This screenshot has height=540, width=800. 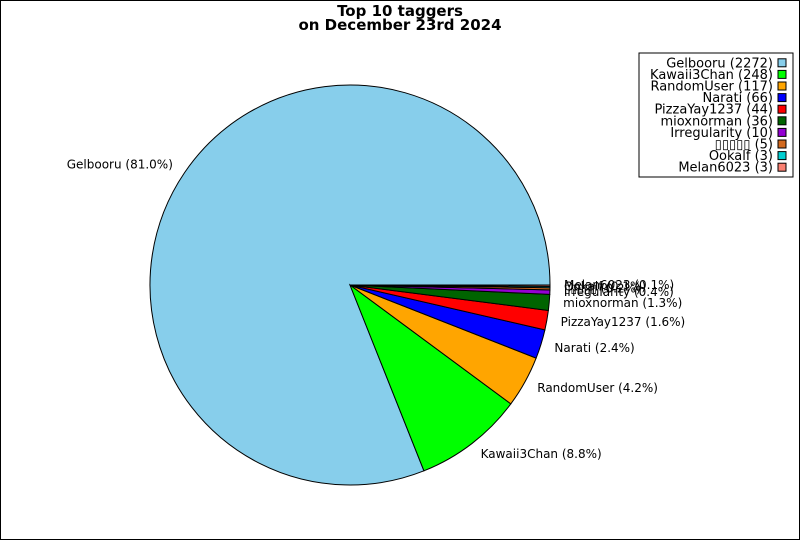 I want to click on slice-label: Narati (2.4%), so click(x=594, y=348).